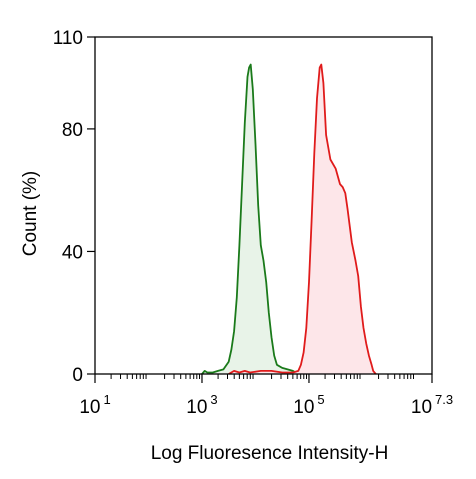 This screenshot has height=479, width=476. Describe the element at coordinates (94, 405) in the screenshot. I see `x-tick-label: 10 1` at that location.